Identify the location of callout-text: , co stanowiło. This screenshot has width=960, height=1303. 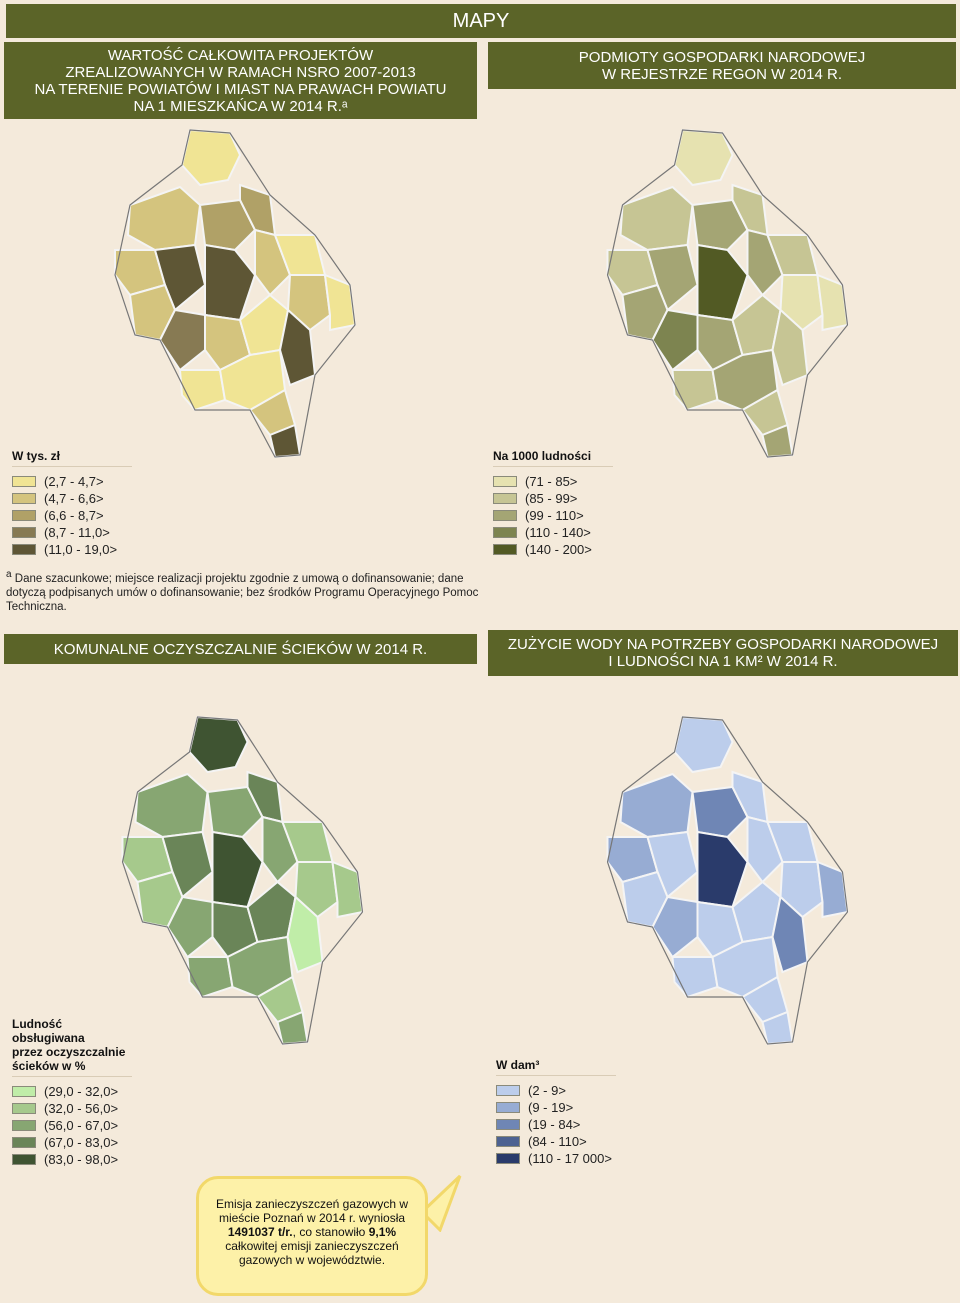
(330, 1232).